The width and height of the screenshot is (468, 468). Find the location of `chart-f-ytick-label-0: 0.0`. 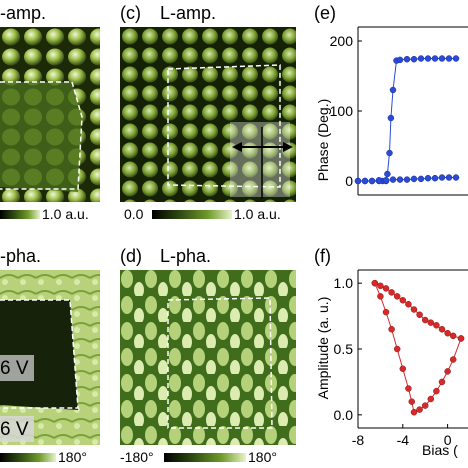

chart-f-ytick-label-0: 0.0 is located at coordinates (344, 415).